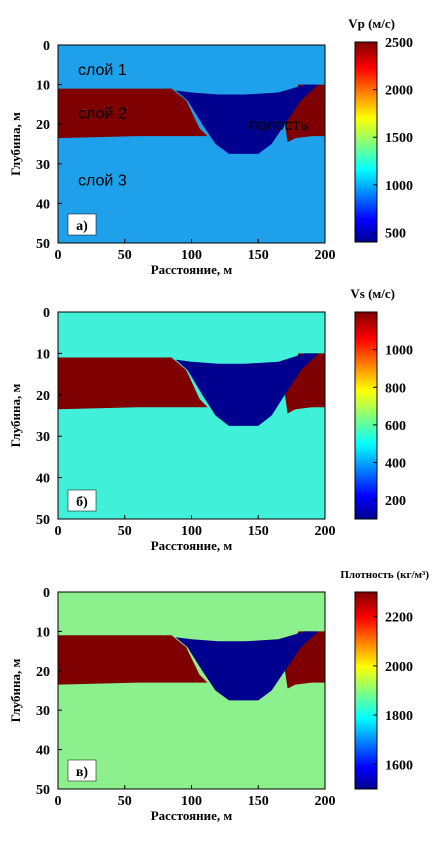 The image size is (434, 845). Describe the element at coordinates (395, 501) in the screenshot. I see `colorbar-tick-label: 200` at that location.